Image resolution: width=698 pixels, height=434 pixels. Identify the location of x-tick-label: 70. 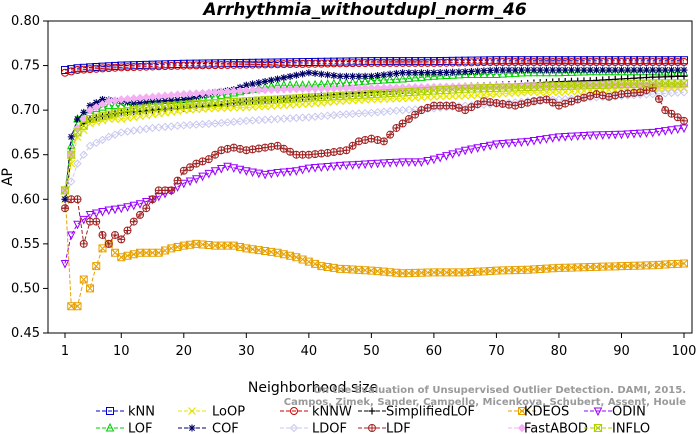
(496, 351).